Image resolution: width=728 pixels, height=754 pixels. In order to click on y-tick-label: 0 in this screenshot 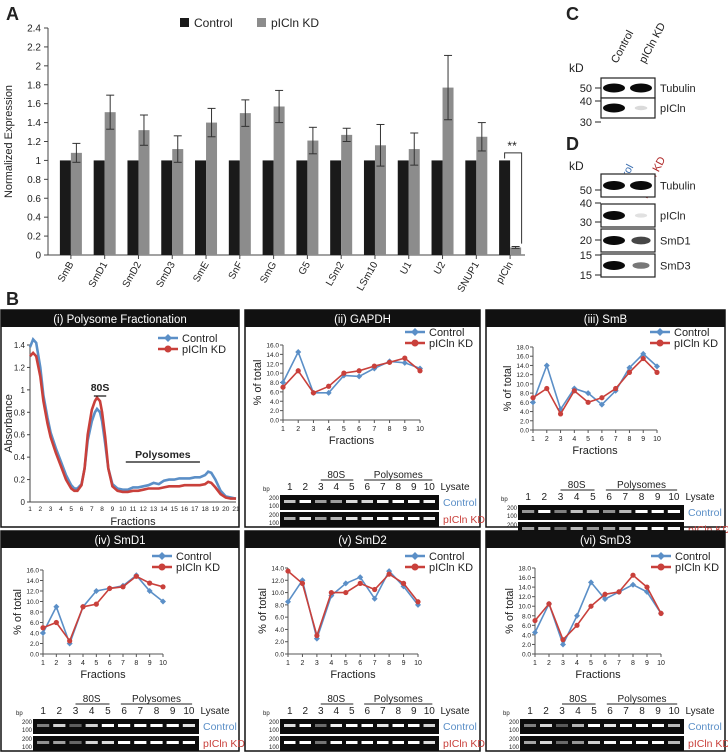, I will do `click(23, 502)`.